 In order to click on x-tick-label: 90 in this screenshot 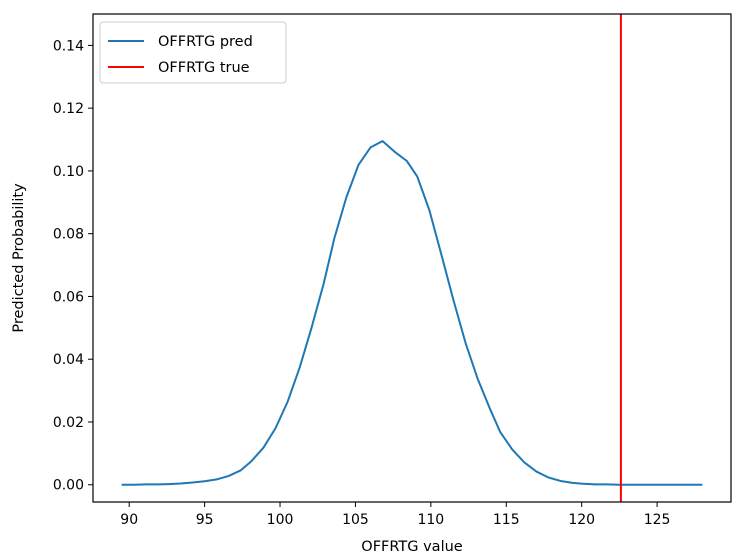, I will do `click(129, 520)`.